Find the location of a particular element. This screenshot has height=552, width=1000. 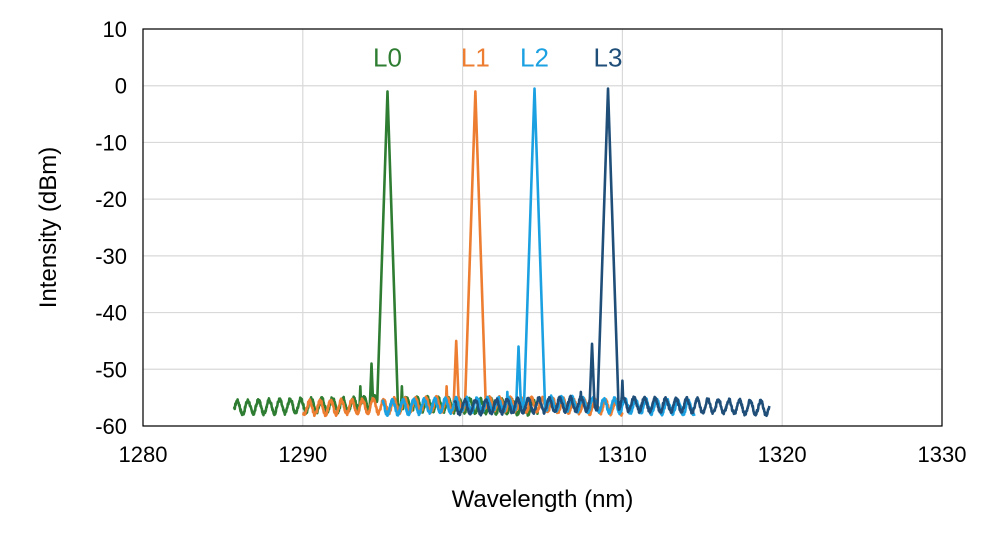

y-tick-label: -60 is located at coordinates (111, 426).